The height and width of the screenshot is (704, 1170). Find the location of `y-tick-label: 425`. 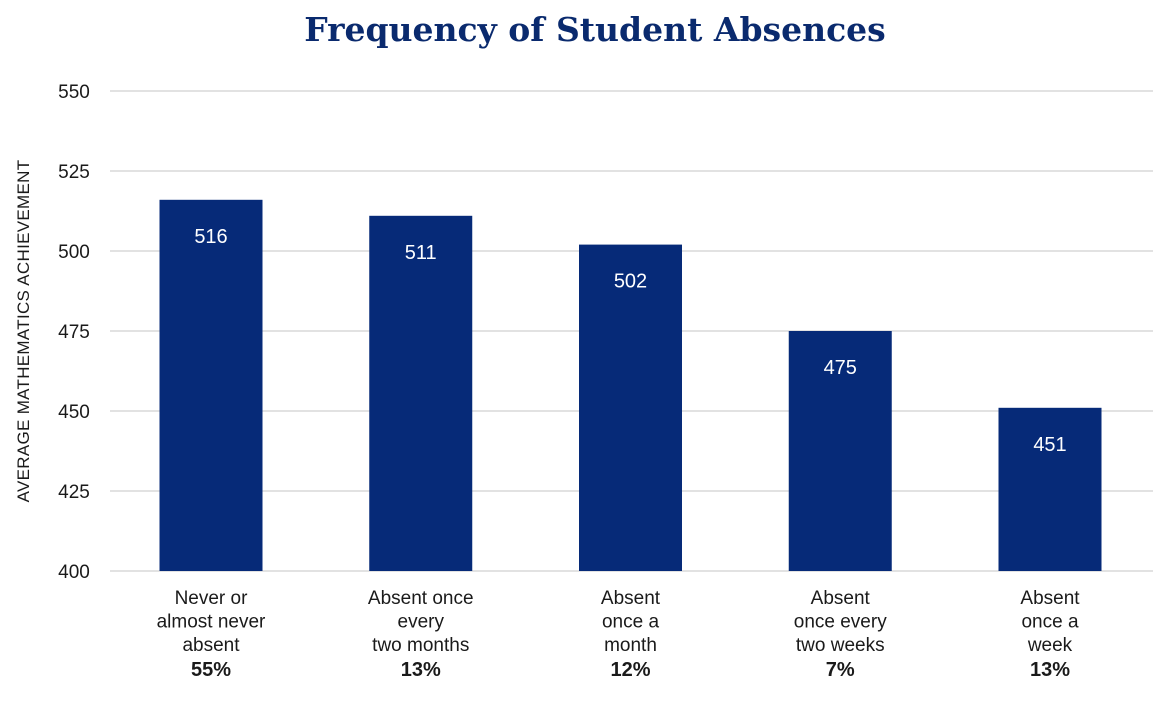

y-tick-label: 425 is located at coordinates (74, 492).